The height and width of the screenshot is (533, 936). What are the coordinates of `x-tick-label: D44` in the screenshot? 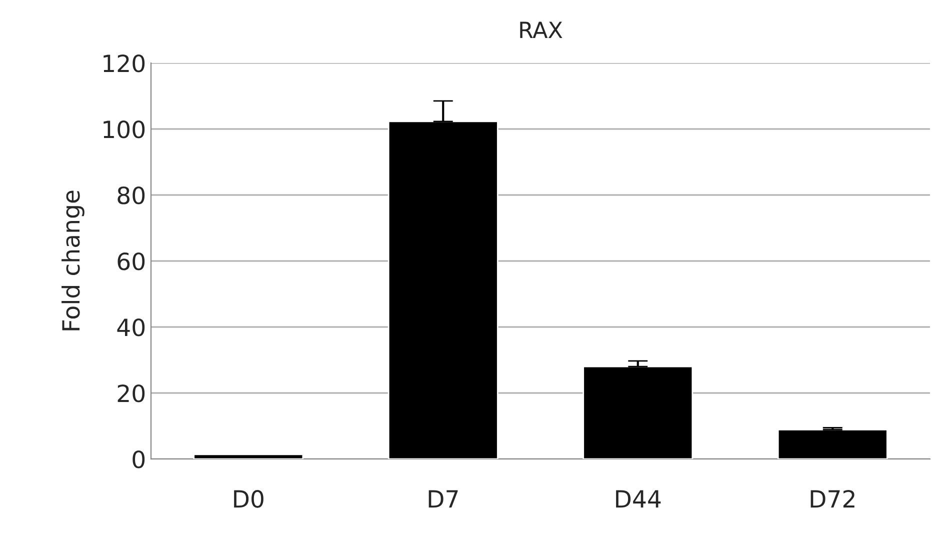 It's located at (638, 499).